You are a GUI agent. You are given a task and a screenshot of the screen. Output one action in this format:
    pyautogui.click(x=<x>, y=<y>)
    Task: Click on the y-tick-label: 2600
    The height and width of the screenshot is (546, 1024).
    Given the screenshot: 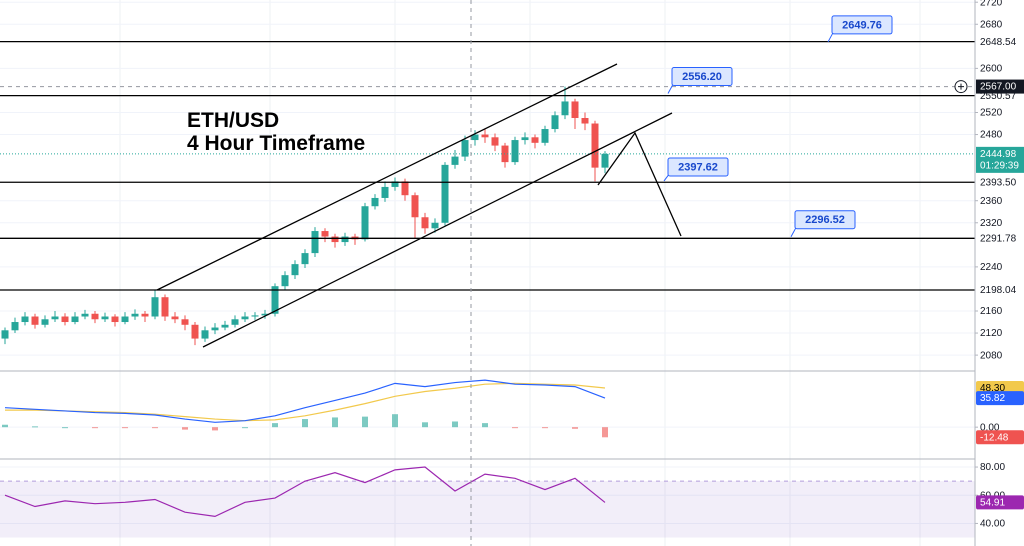 What is the action you would take?
    pyautogui.click(x=991, y=69)
    